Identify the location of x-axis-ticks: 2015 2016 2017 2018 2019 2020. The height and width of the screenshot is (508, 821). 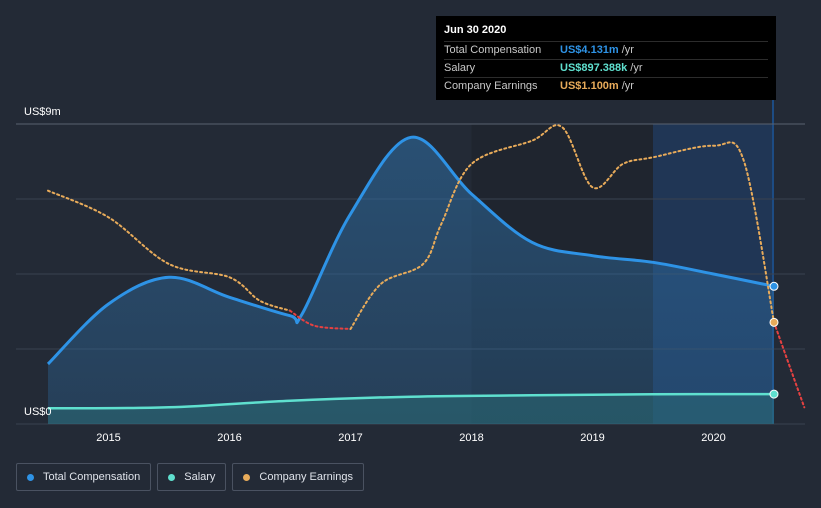
(410, 438).